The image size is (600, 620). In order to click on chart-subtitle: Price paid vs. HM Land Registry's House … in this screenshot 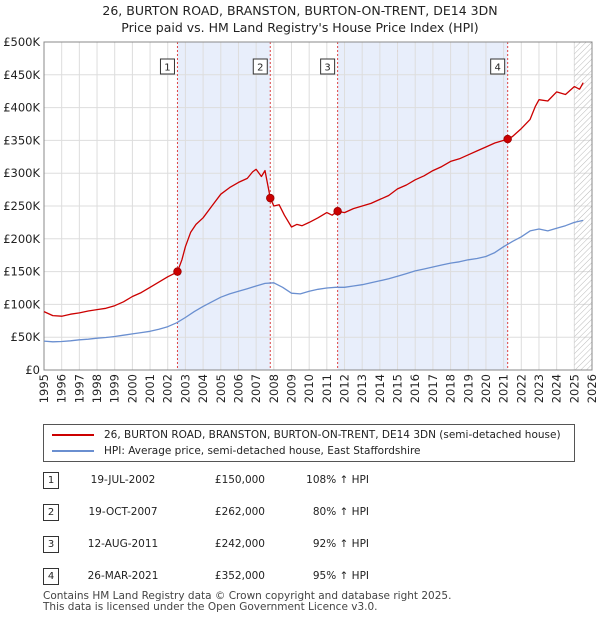, I will do `click(300, 27)`.